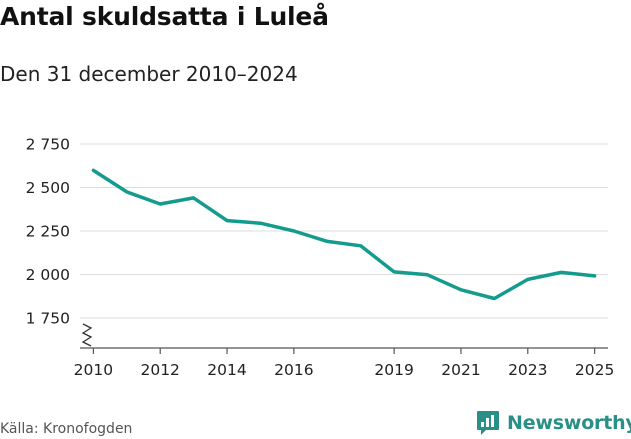 Image resolution: width=631 pixels, height=439 pixels. I want to click on x-tick-label: 2012, so click(159, 370).